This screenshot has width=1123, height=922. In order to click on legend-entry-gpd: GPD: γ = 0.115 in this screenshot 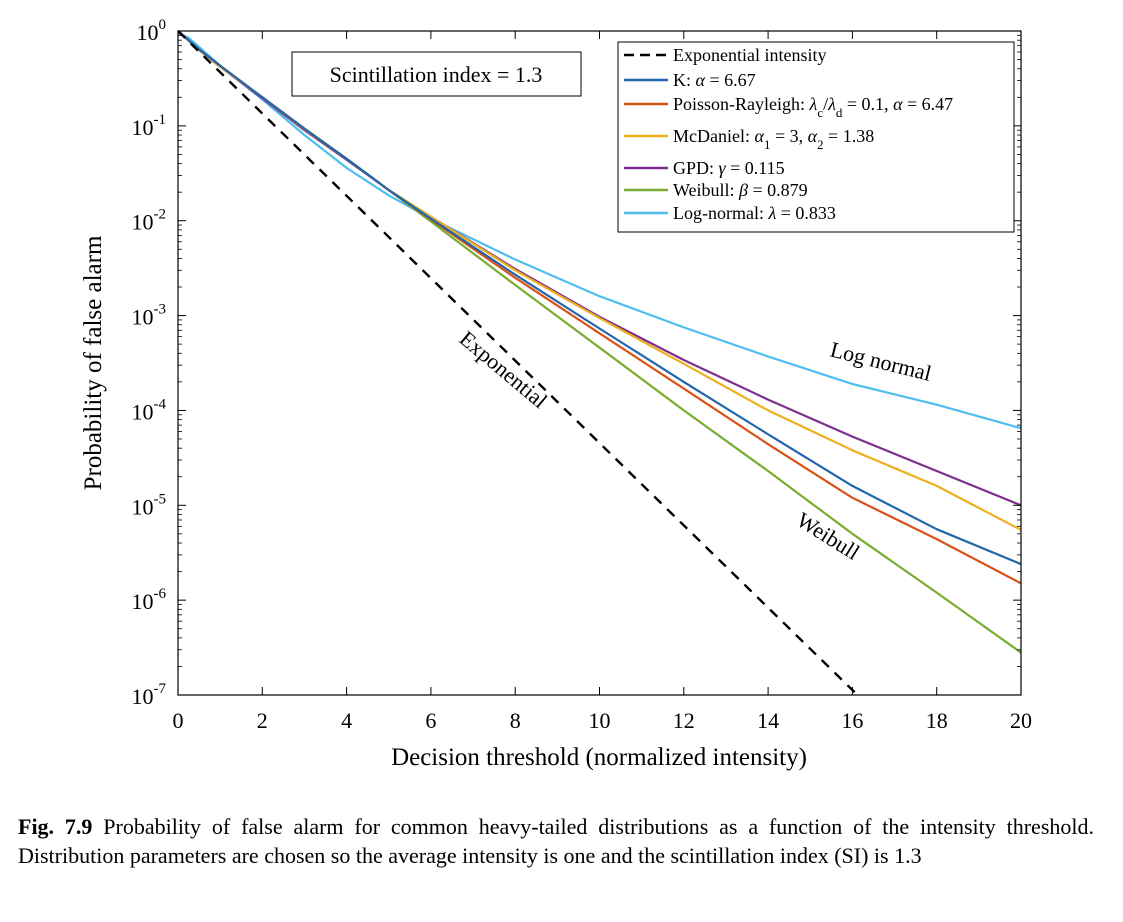, I will do `click(729, 168)`.